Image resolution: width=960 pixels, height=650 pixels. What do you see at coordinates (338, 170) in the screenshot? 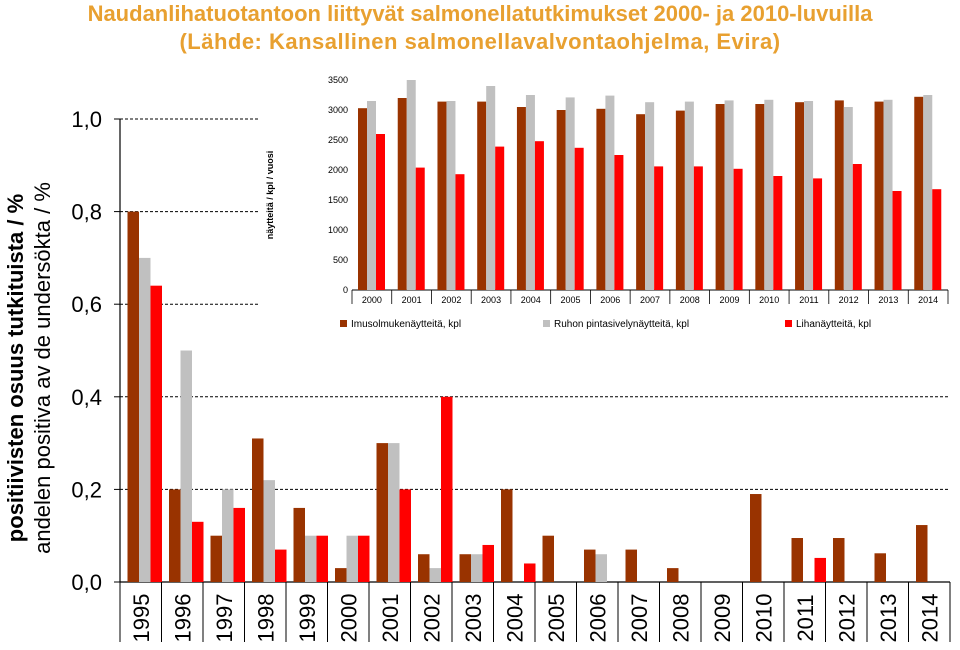
I see `inset-y-tick-label: 2000` at bounding box center [338, 170].